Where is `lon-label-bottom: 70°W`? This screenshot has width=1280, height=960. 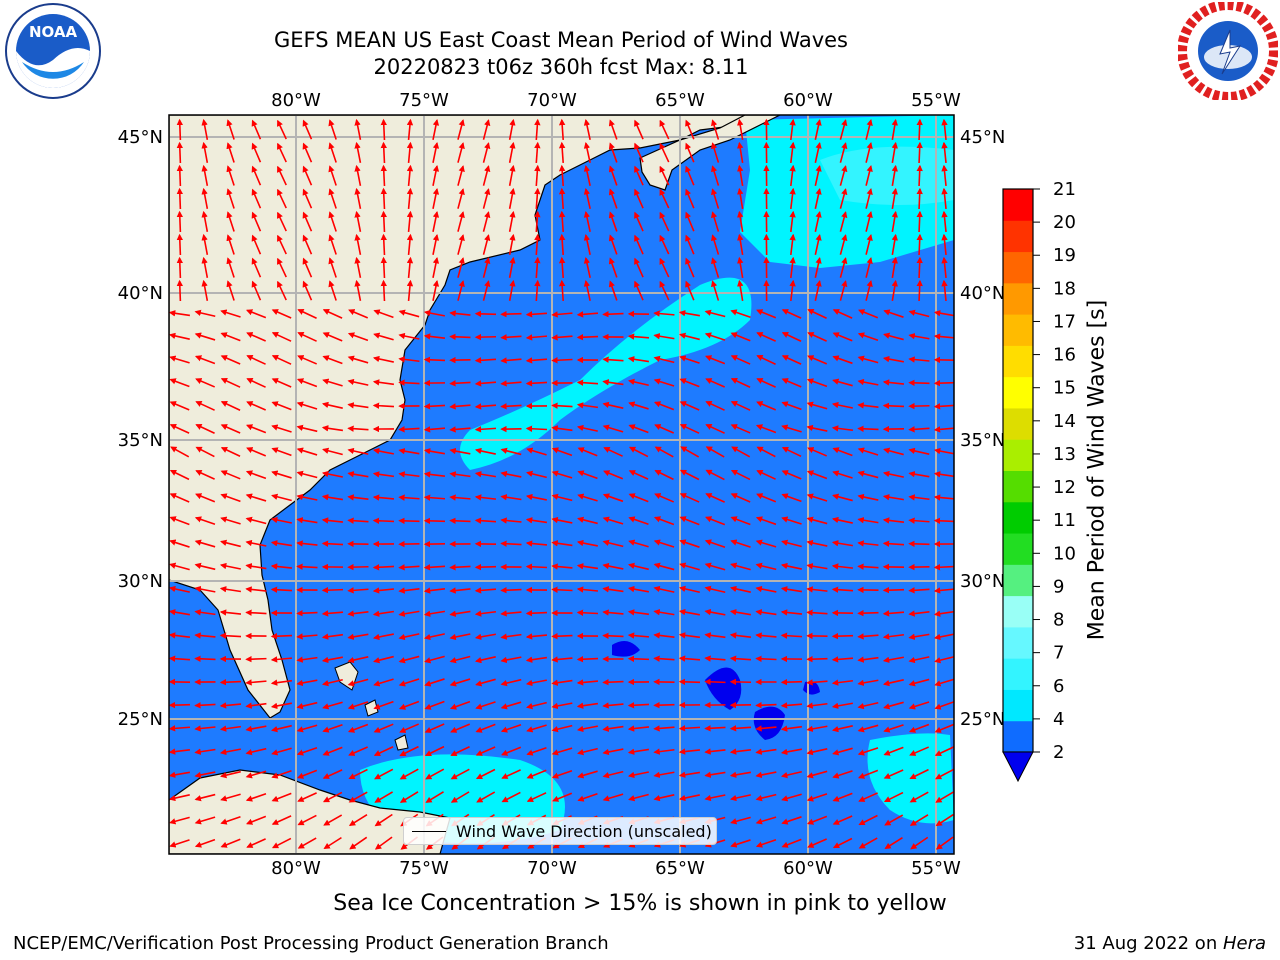 lon-label-bottom: 70°W is located at coordinates (552, 868).